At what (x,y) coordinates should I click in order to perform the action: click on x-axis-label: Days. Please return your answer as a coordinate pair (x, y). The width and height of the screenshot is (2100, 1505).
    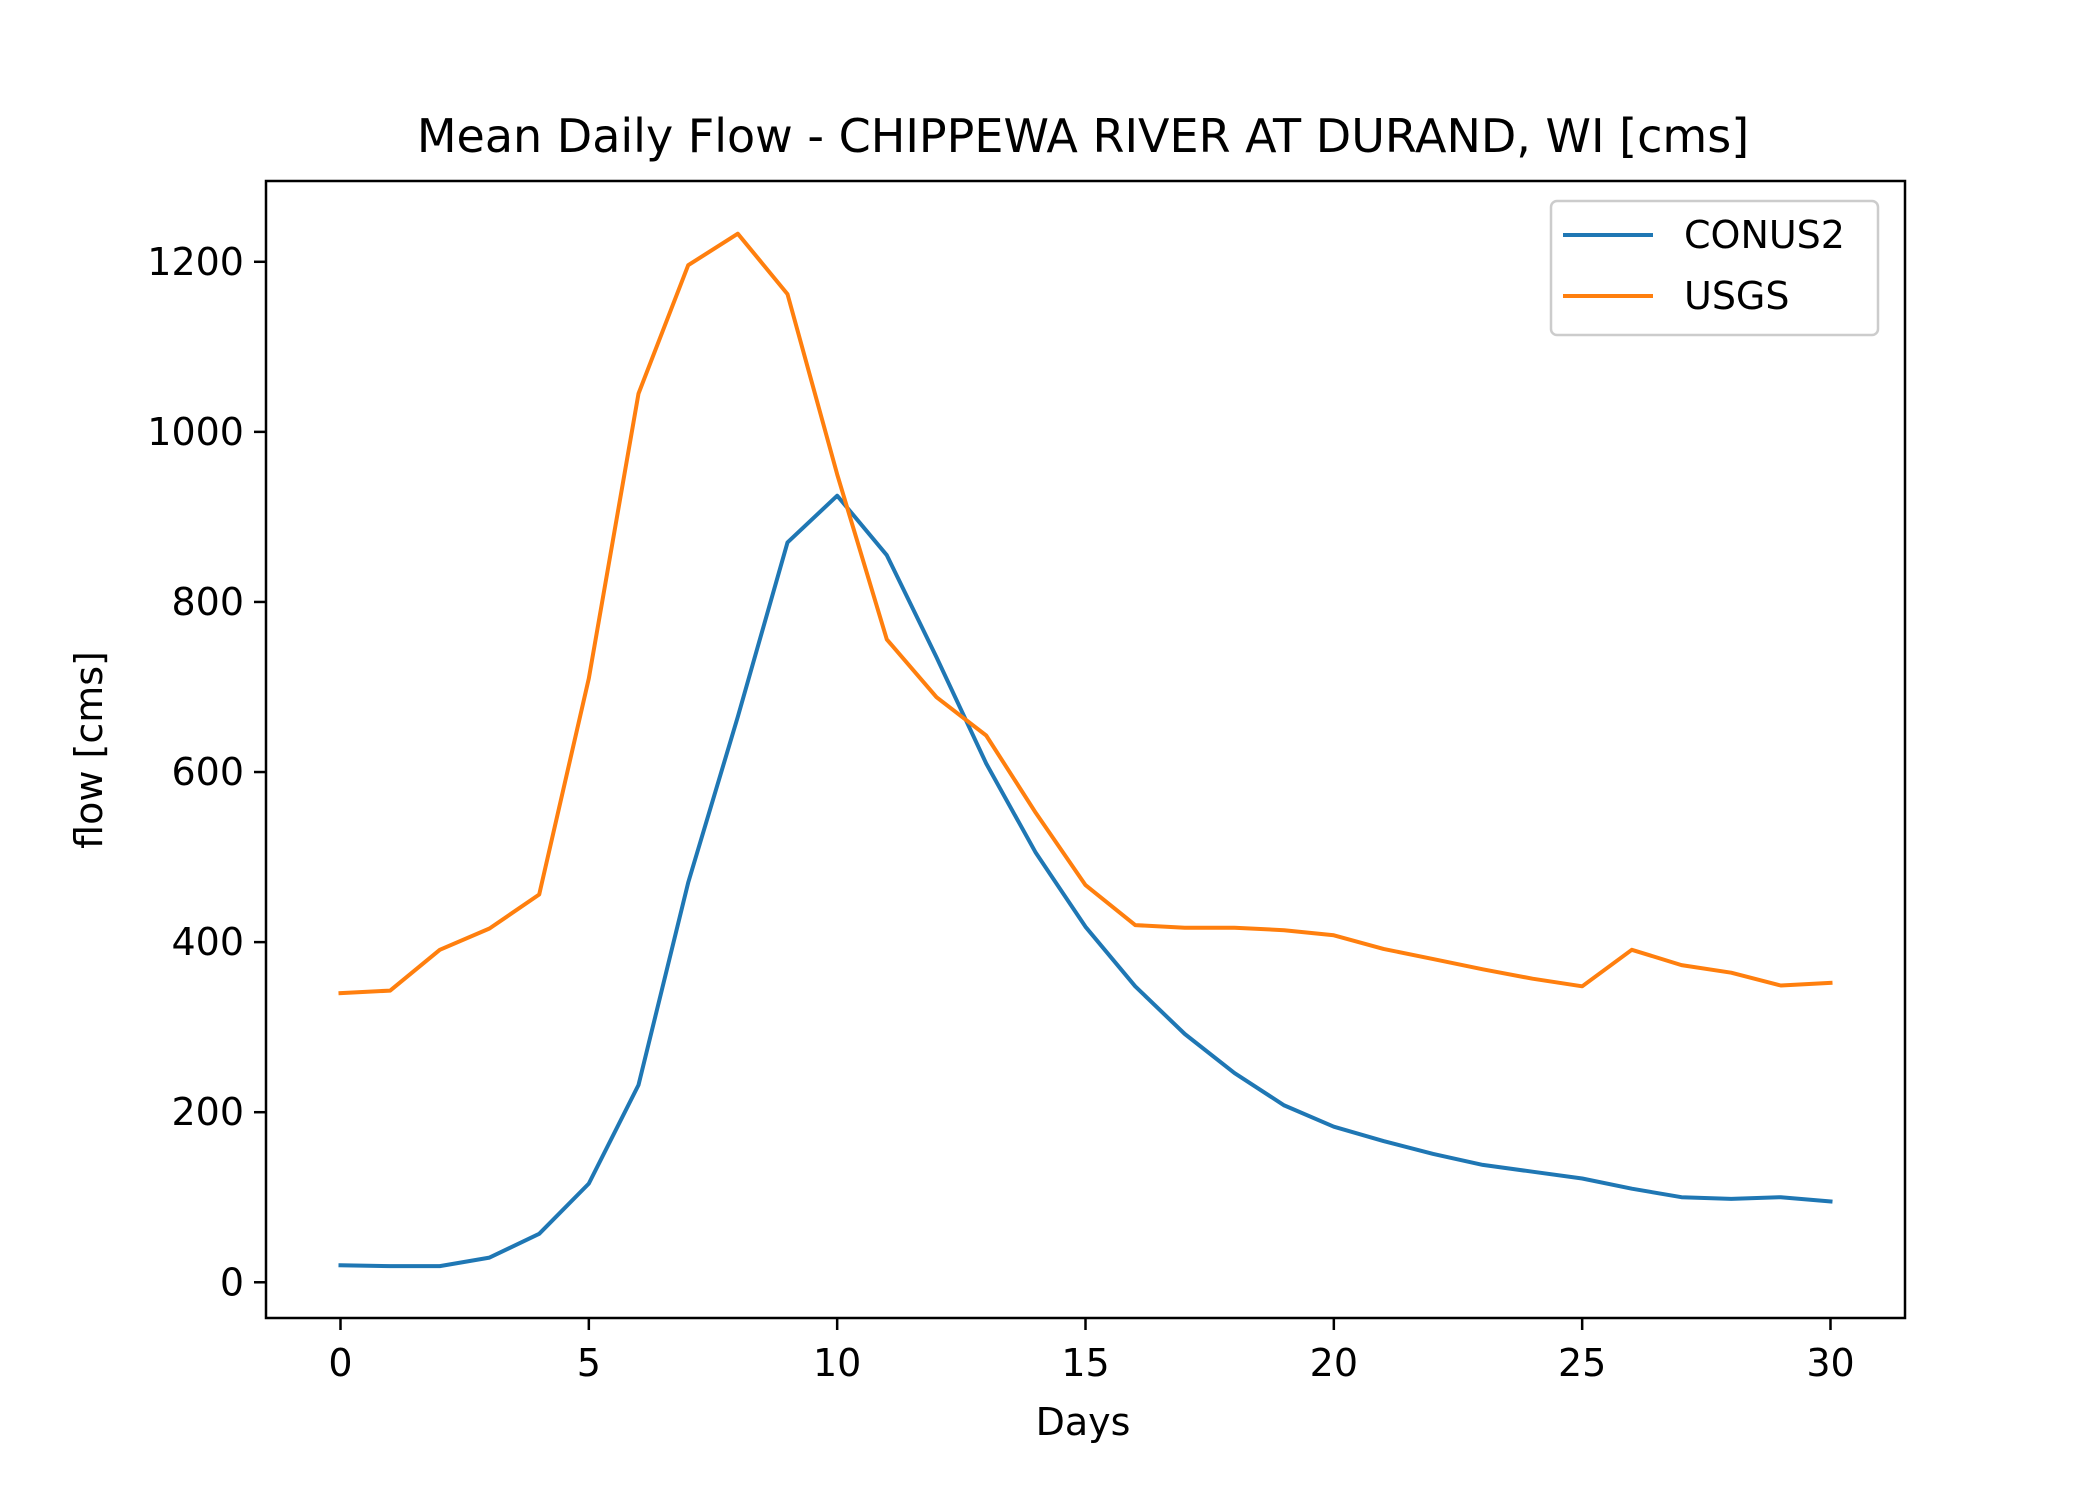
    Looking at the image, I should click on (1083, 1422).